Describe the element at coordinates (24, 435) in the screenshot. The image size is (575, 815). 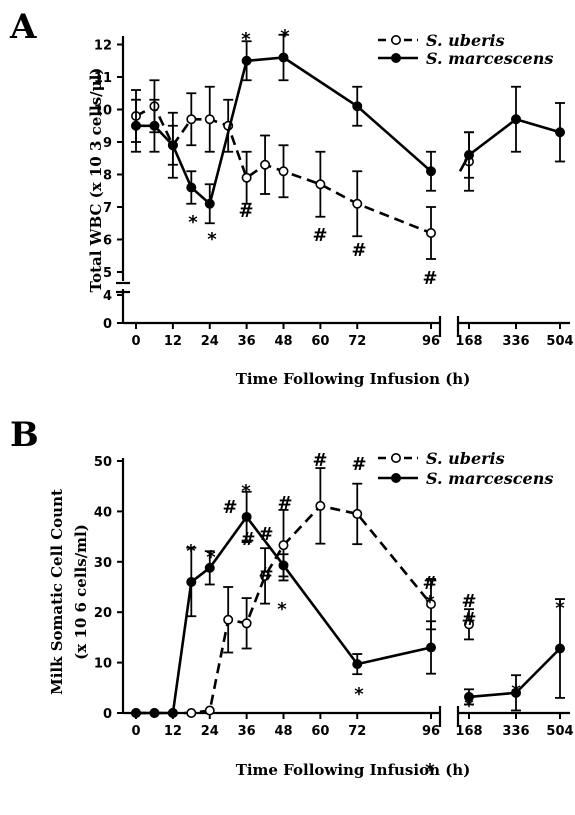
I see `panel-letter-b: B` at that location.